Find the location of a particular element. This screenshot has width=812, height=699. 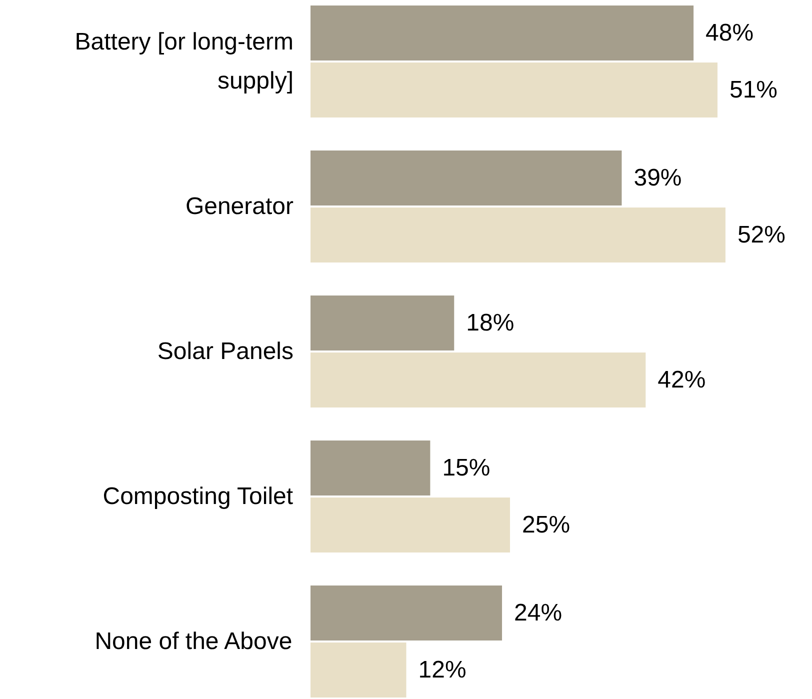

data-label: 24% is located at coordinates (538, 613).